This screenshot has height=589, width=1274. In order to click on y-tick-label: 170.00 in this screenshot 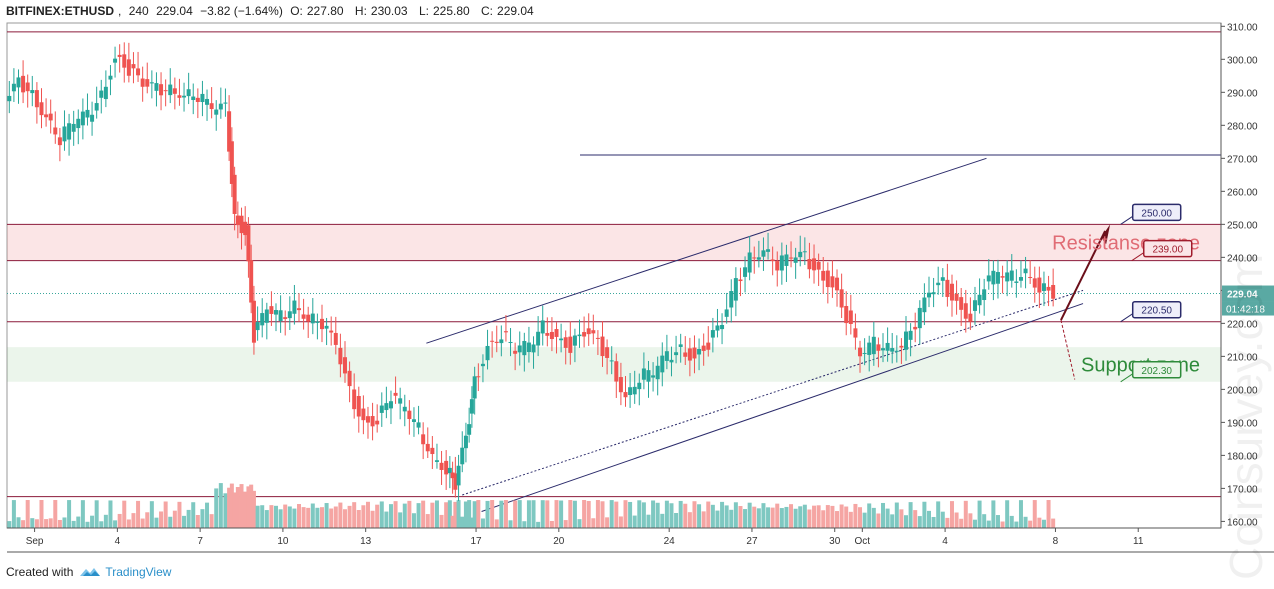, I will do `click(1242, 489)`.